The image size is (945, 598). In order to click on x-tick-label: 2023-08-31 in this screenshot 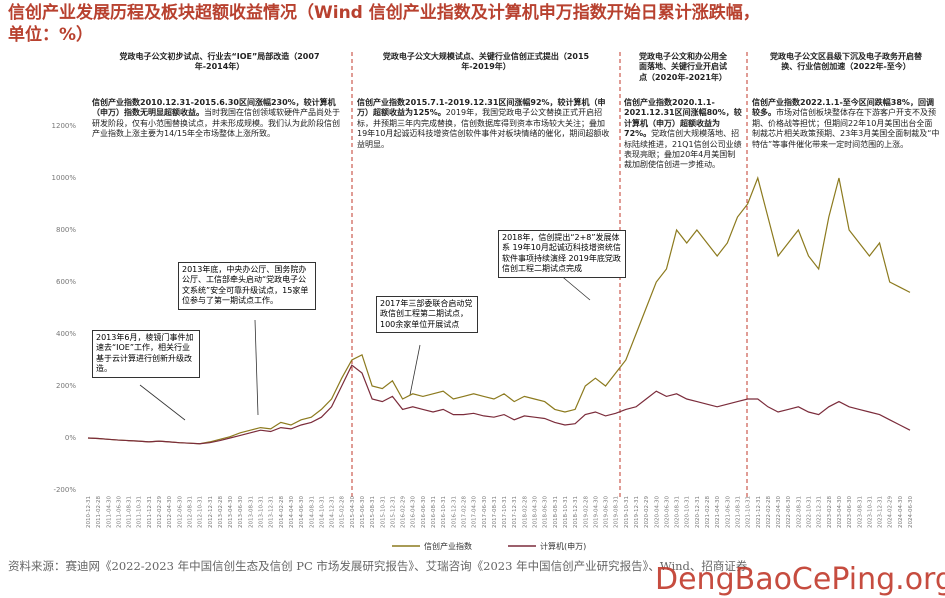, I will do `click(860, 512)`.